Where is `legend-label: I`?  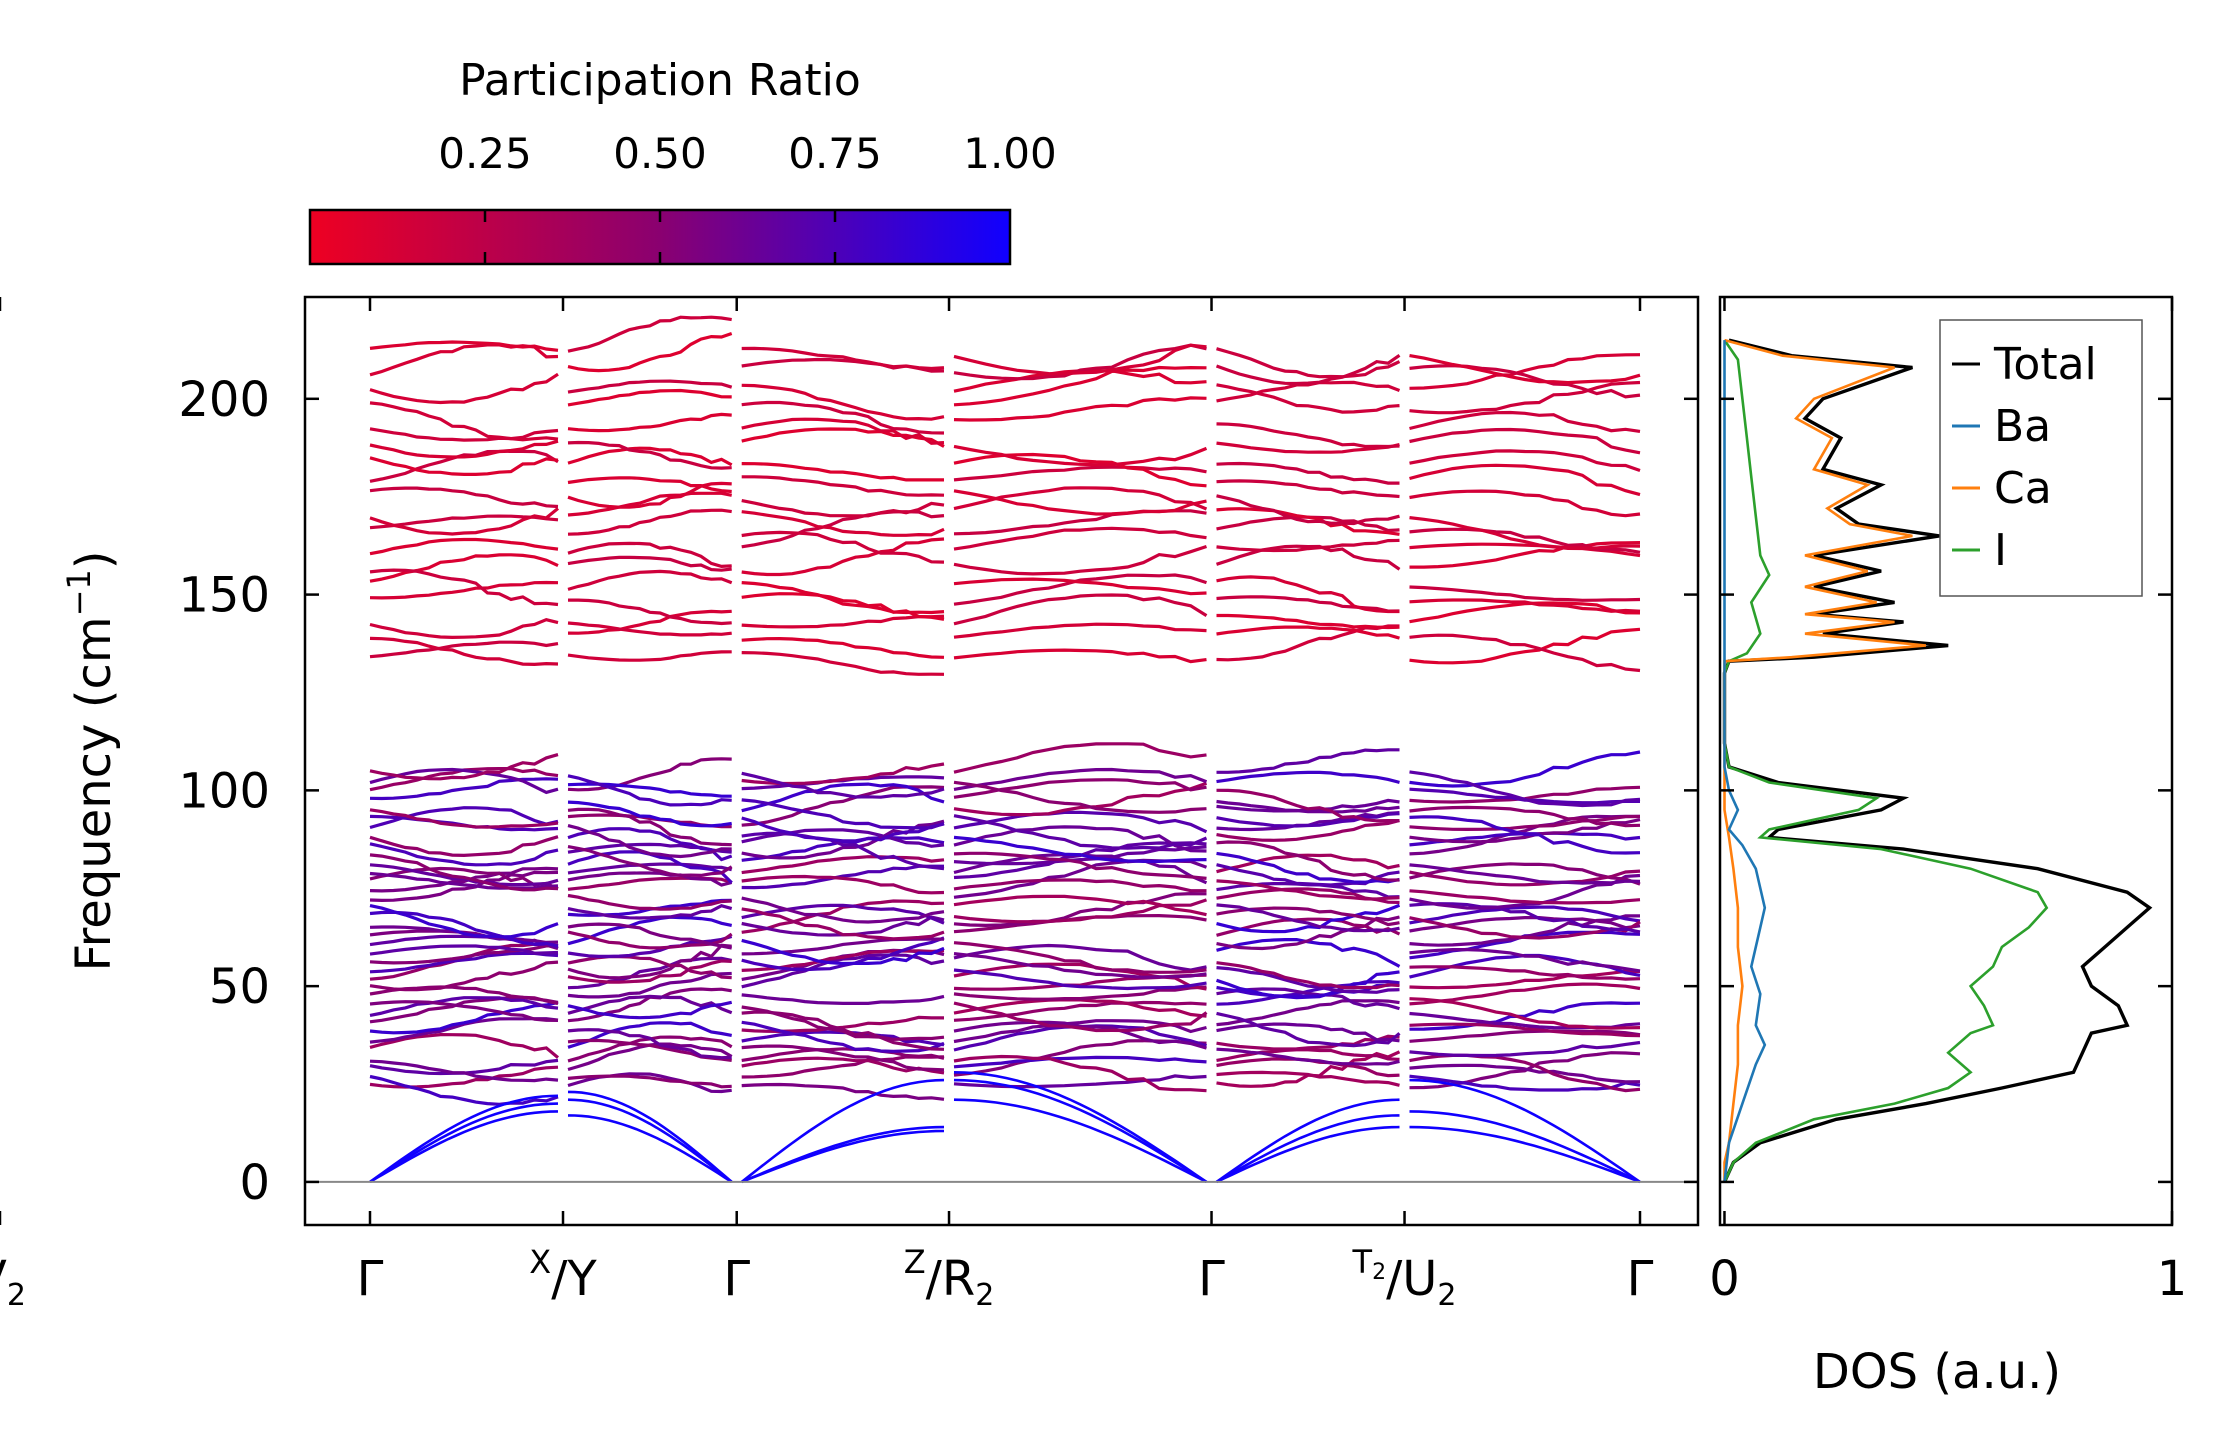
legend-label: I is located at coordinates (2000, 550).